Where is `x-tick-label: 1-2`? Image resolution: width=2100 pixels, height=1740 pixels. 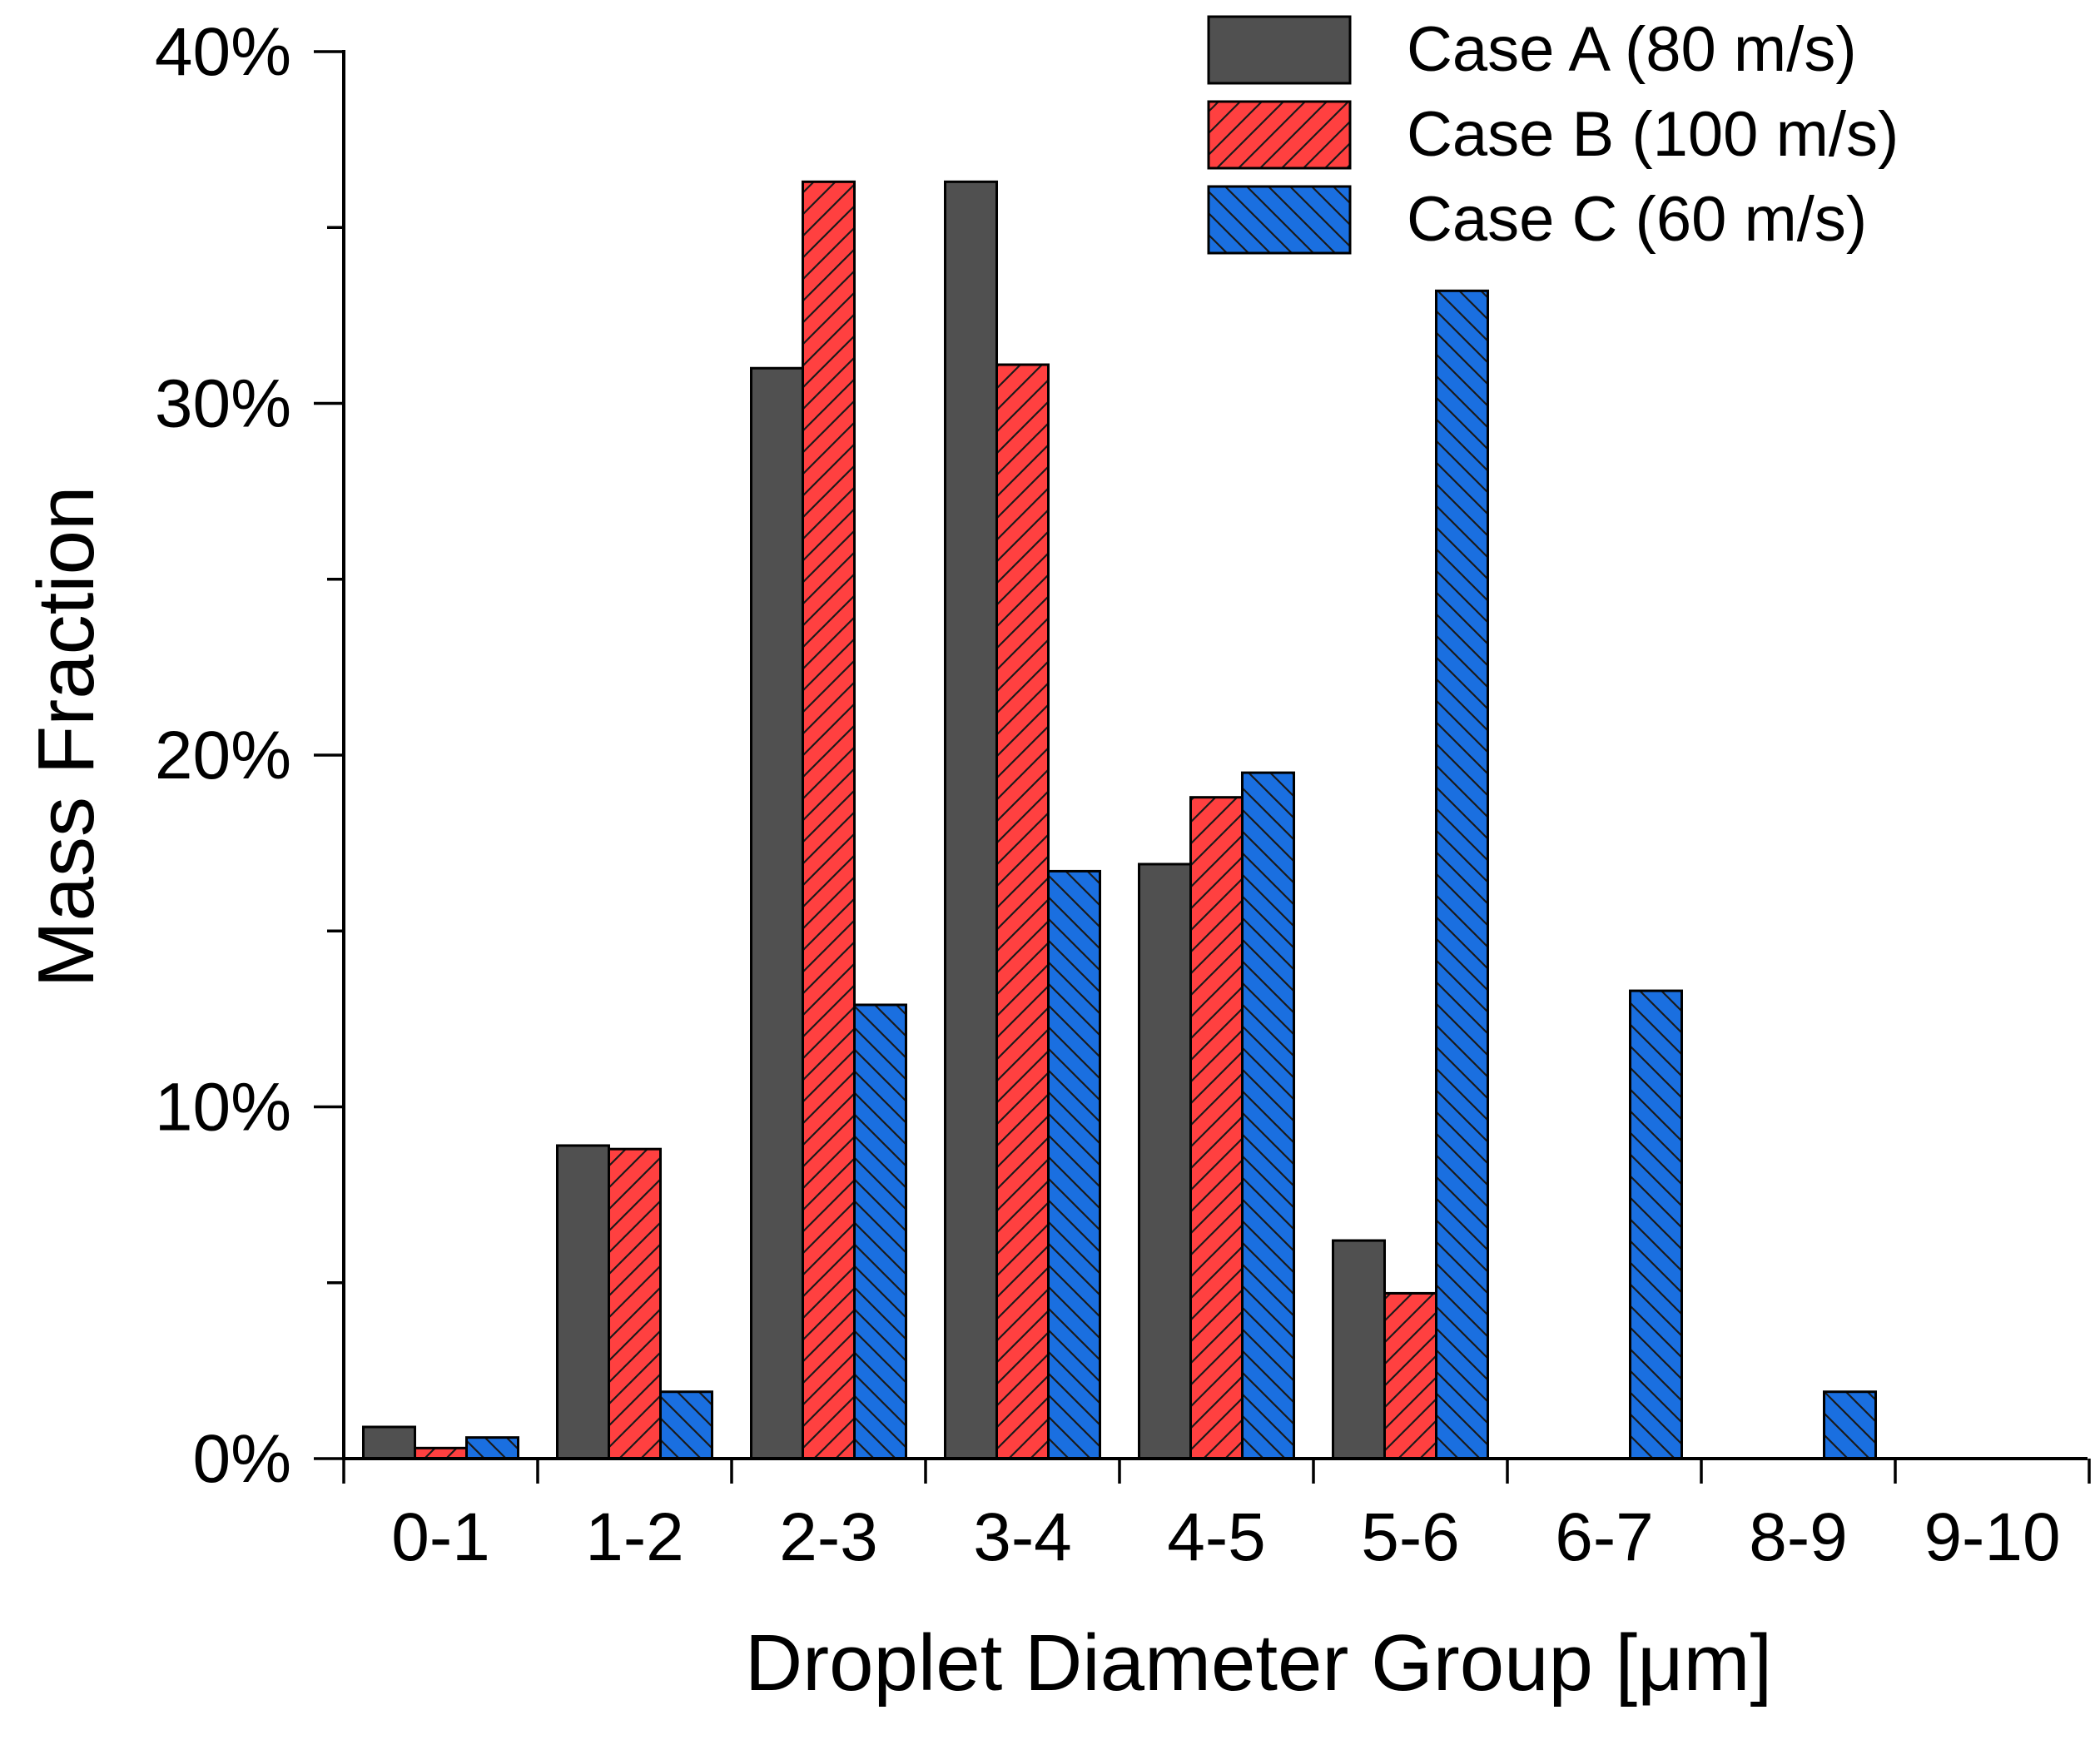 x-tick-label: 1-2 is located at coordinates (634, 1537).